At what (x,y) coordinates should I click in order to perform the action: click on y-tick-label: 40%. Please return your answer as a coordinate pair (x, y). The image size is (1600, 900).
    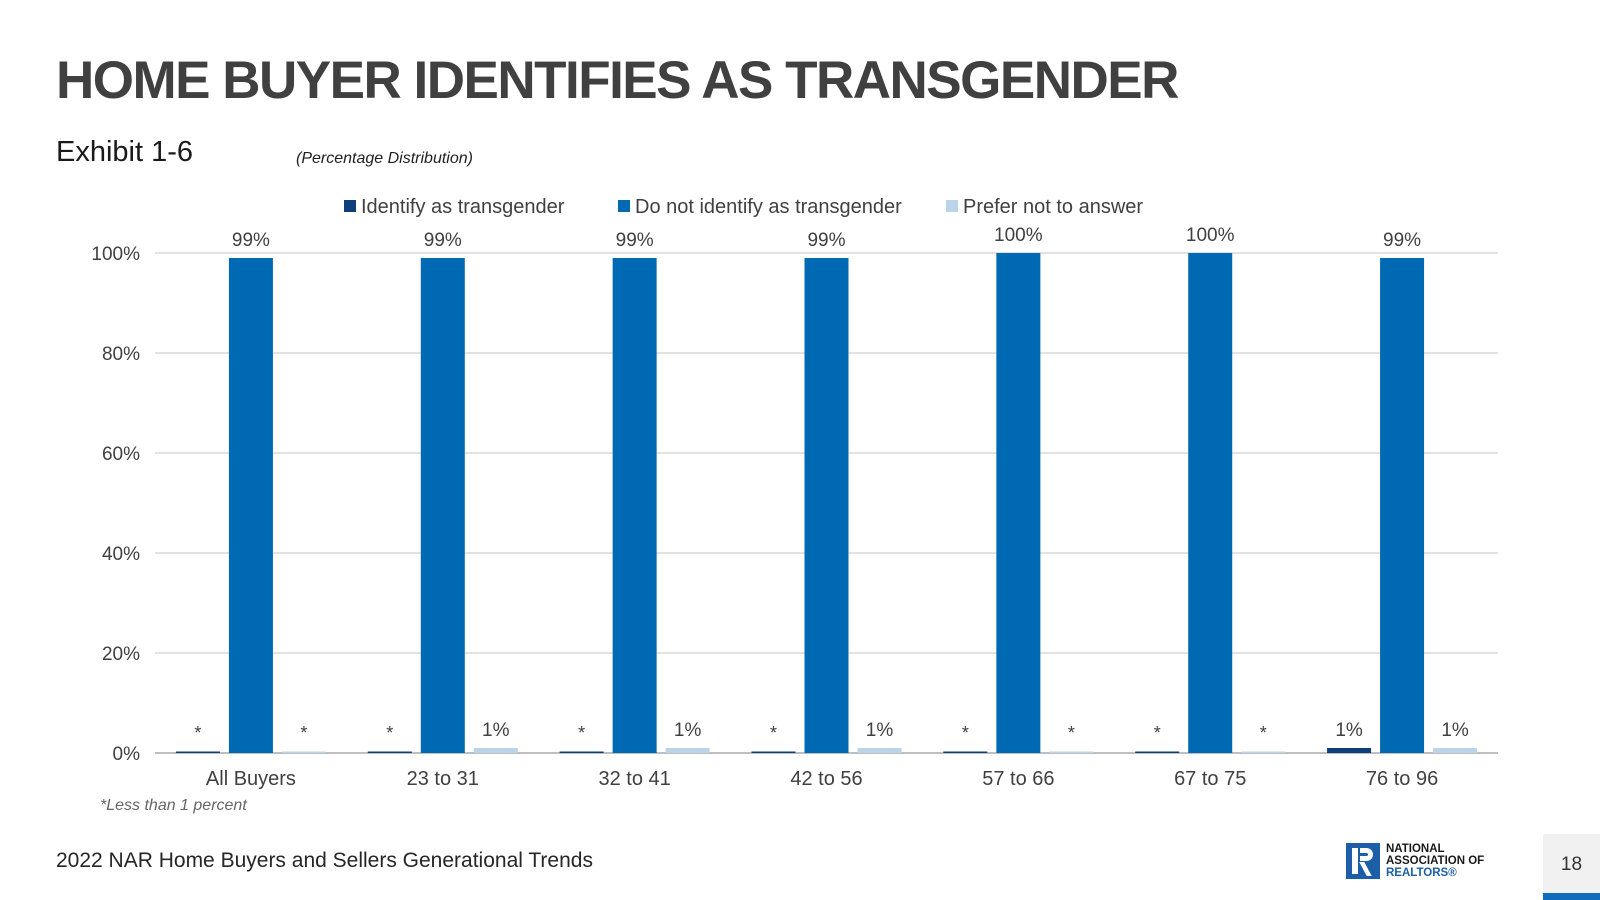
    Looking at the image, I should click on (121, 554).